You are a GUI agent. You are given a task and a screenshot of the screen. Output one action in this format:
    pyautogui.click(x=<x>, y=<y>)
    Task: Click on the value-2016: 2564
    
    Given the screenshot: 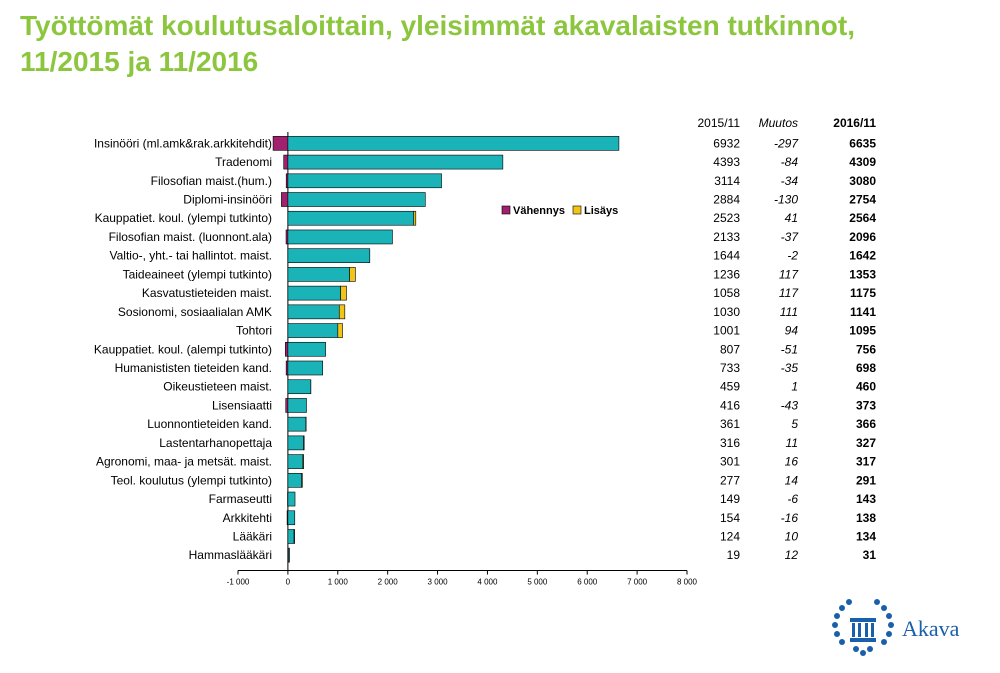 What is the action you would take?
    pyautogui.click(x=862, y=218)
    